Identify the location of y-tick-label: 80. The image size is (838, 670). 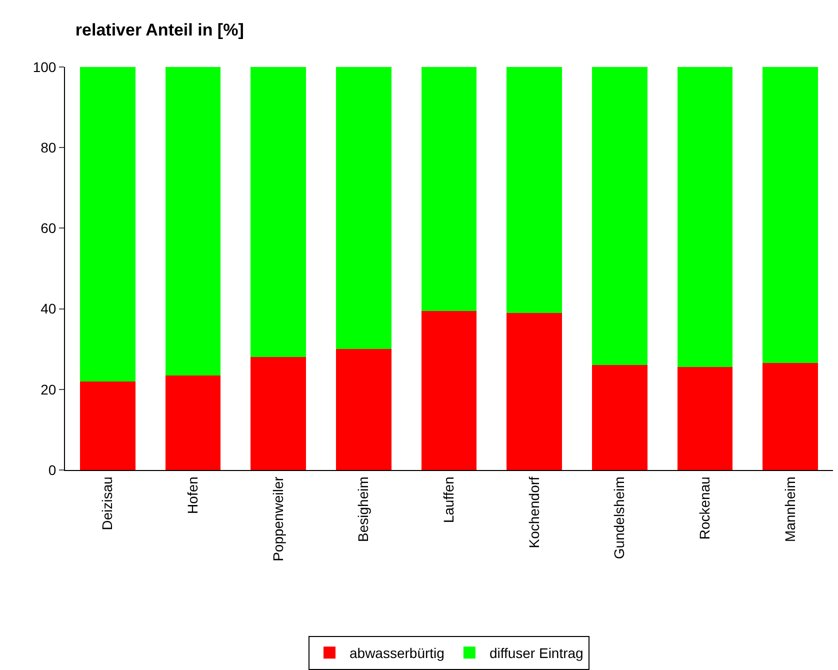
(48, 148).